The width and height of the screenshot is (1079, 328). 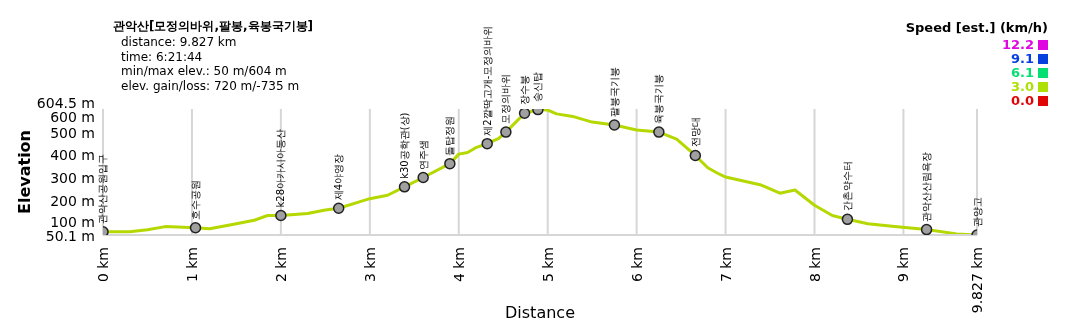 What do you see at coordinates (204, 71) in the screenshot?
I see `text: min/max elev.: 50 m/604 m` at bounding box center [204, 71].